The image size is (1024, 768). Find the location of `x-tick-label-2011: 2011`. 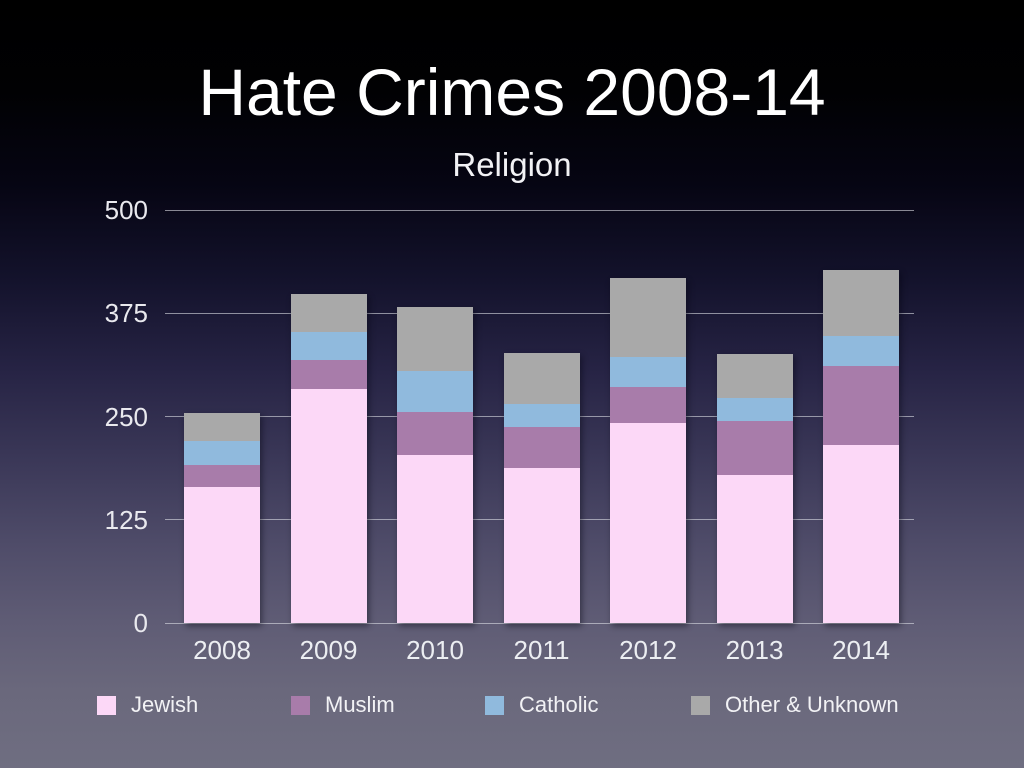

x-tick-label-2011: 2011 is located at coordinates (541, 650).